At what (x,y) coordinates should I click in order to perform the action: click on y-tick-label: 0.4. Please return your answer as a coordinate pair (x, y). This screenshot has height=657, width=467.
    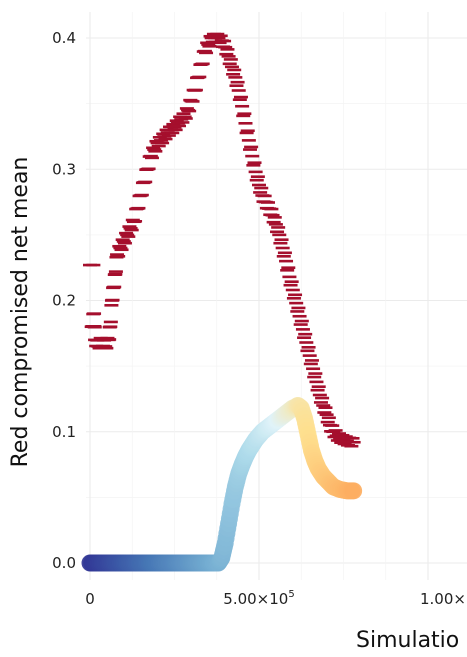
    Looking at the image, I should click on (64, 38).